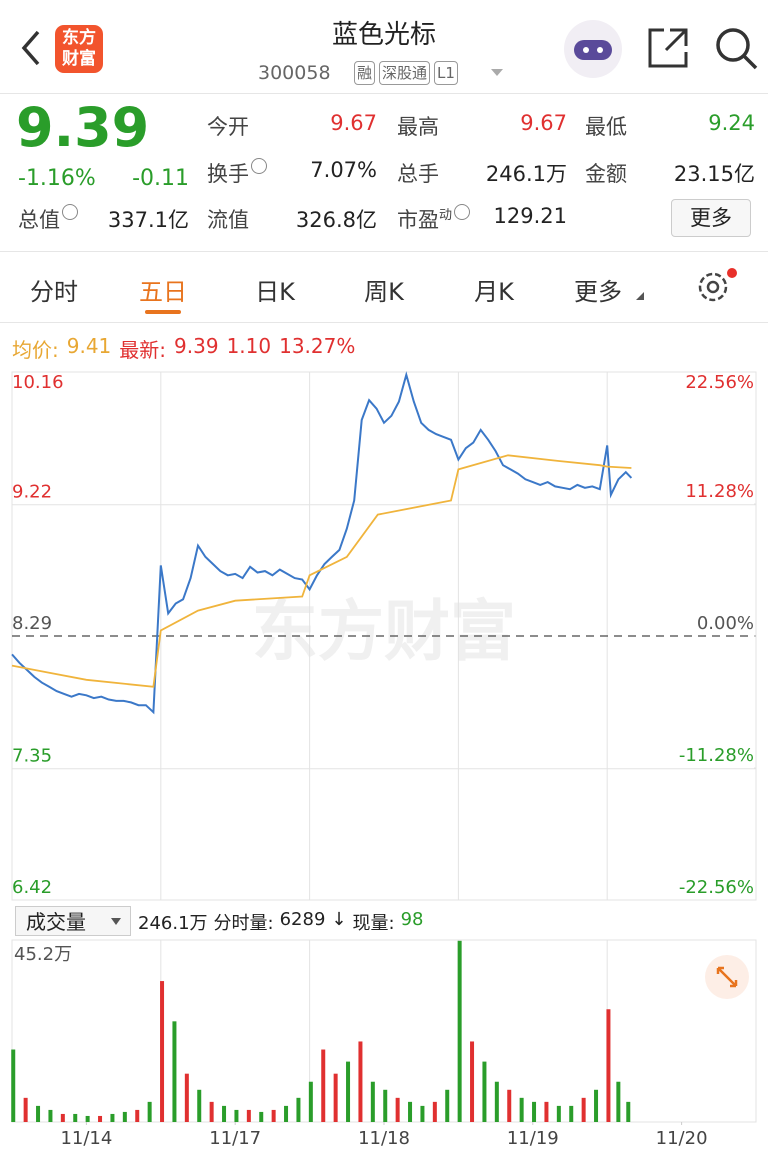  What do you see at coordinates (228, 126) in the screenshot?
I see `field-label: 今开` at bounding box center [228, 126].